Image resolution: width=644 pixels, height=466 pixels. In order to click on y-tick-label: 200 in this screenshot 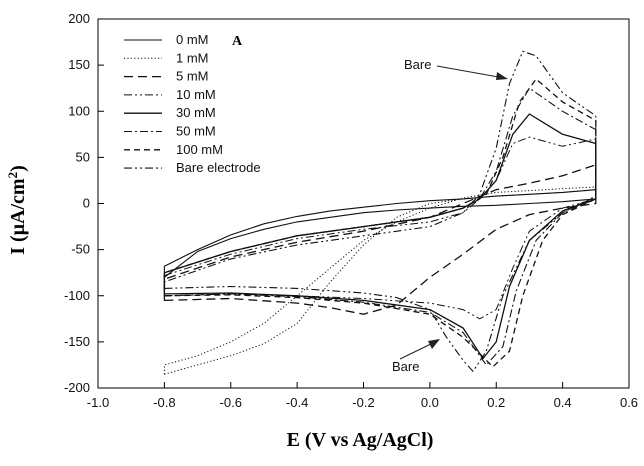, I will do `click(79, 18)`.